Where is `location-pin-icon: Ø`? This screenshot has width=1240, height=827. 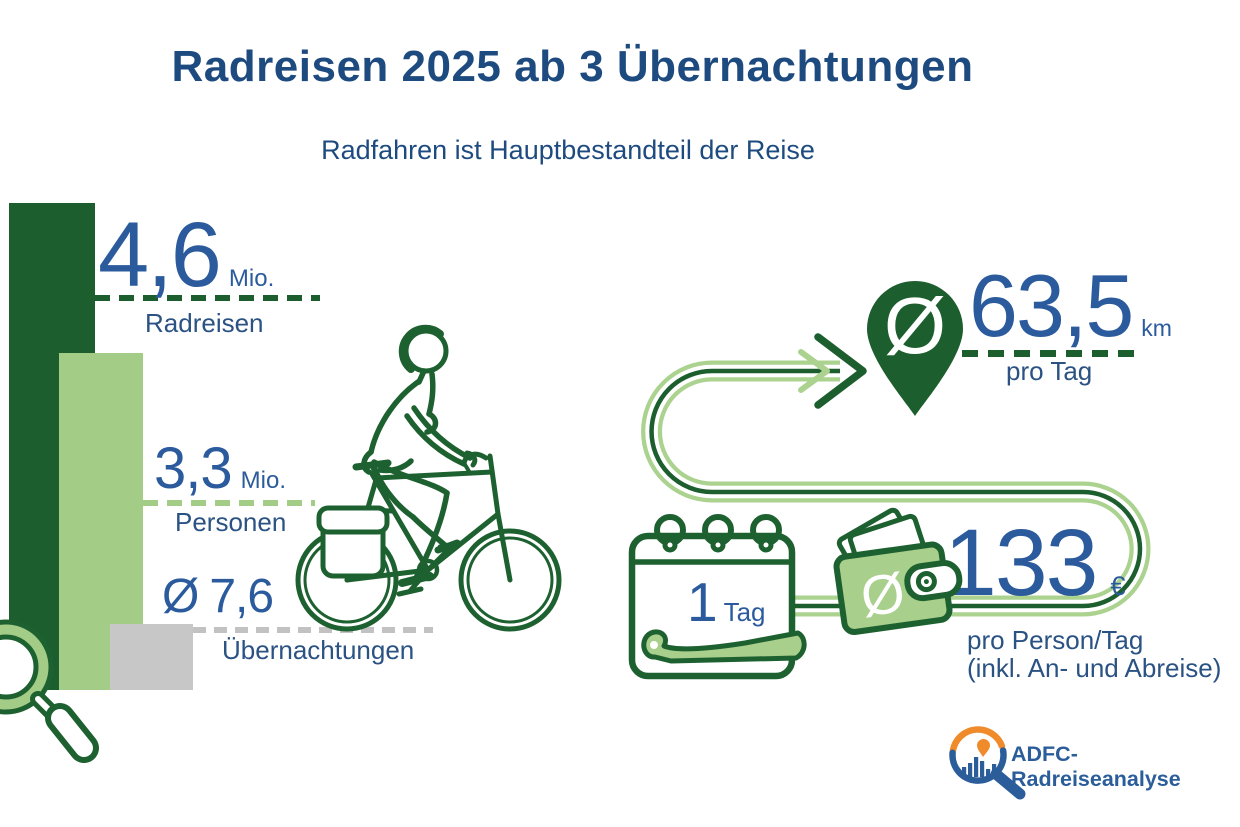 location-pin-icon: Ø is located at coordinates (915, 348).